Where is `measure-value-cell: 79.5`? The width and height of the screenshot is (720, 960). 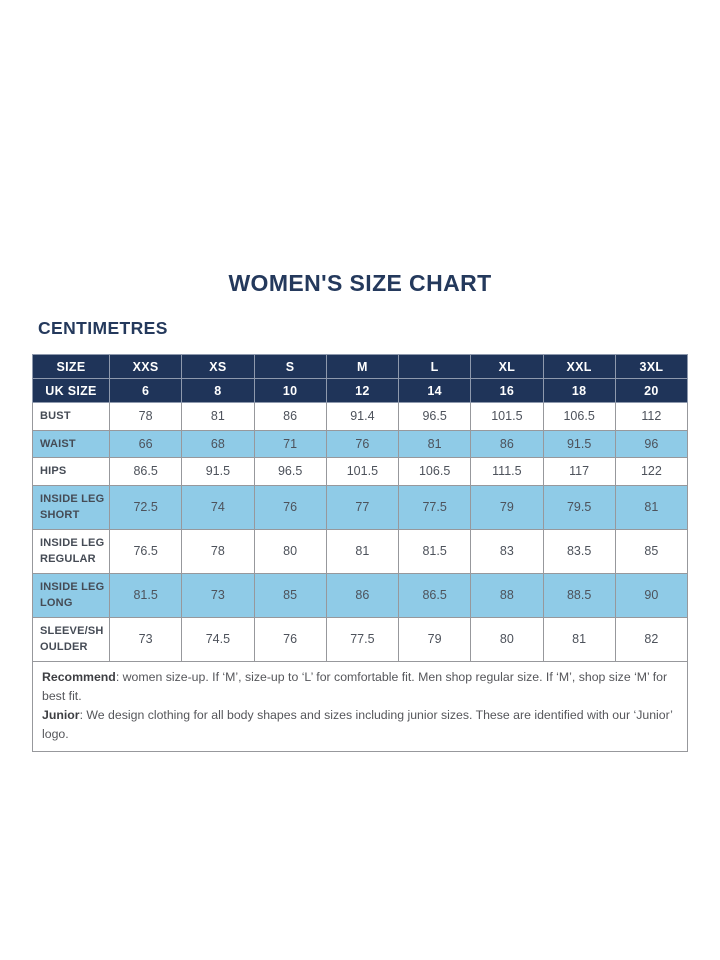 measure-value-cell: 79.5 is located at coordinates (579, 507).